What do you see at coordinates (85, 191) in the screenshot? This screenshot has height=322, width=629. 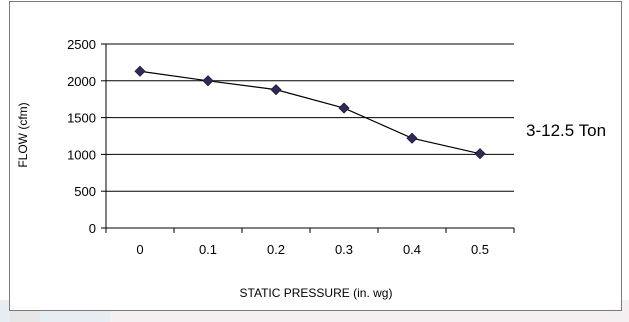 I see `y-tick-label: 500` at bounding box center [85, 191].